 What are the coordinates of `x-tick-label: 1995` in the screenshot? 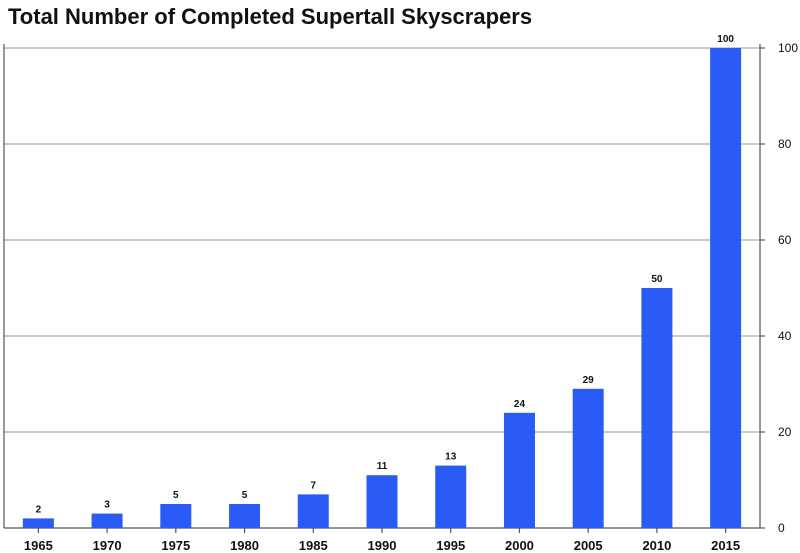 It's located at (450, 545).